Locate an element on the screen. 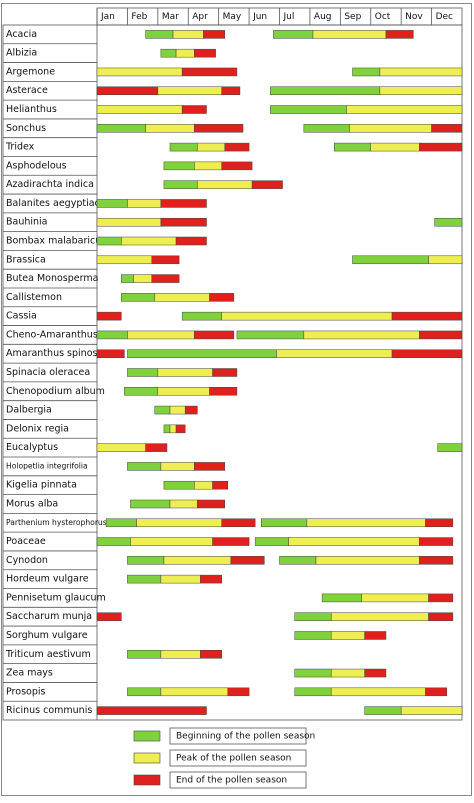  row-label: Asterace is located at coordinates (27, 90).